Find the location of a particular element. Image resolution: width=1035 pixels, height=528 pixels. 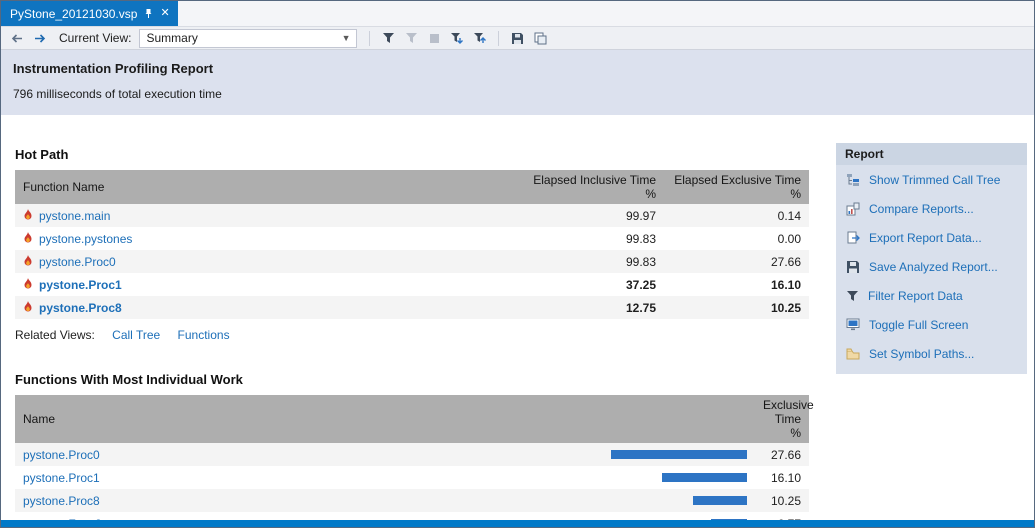

report-title: Instrumentation Profiling Report is located at coordinates (113, 68).